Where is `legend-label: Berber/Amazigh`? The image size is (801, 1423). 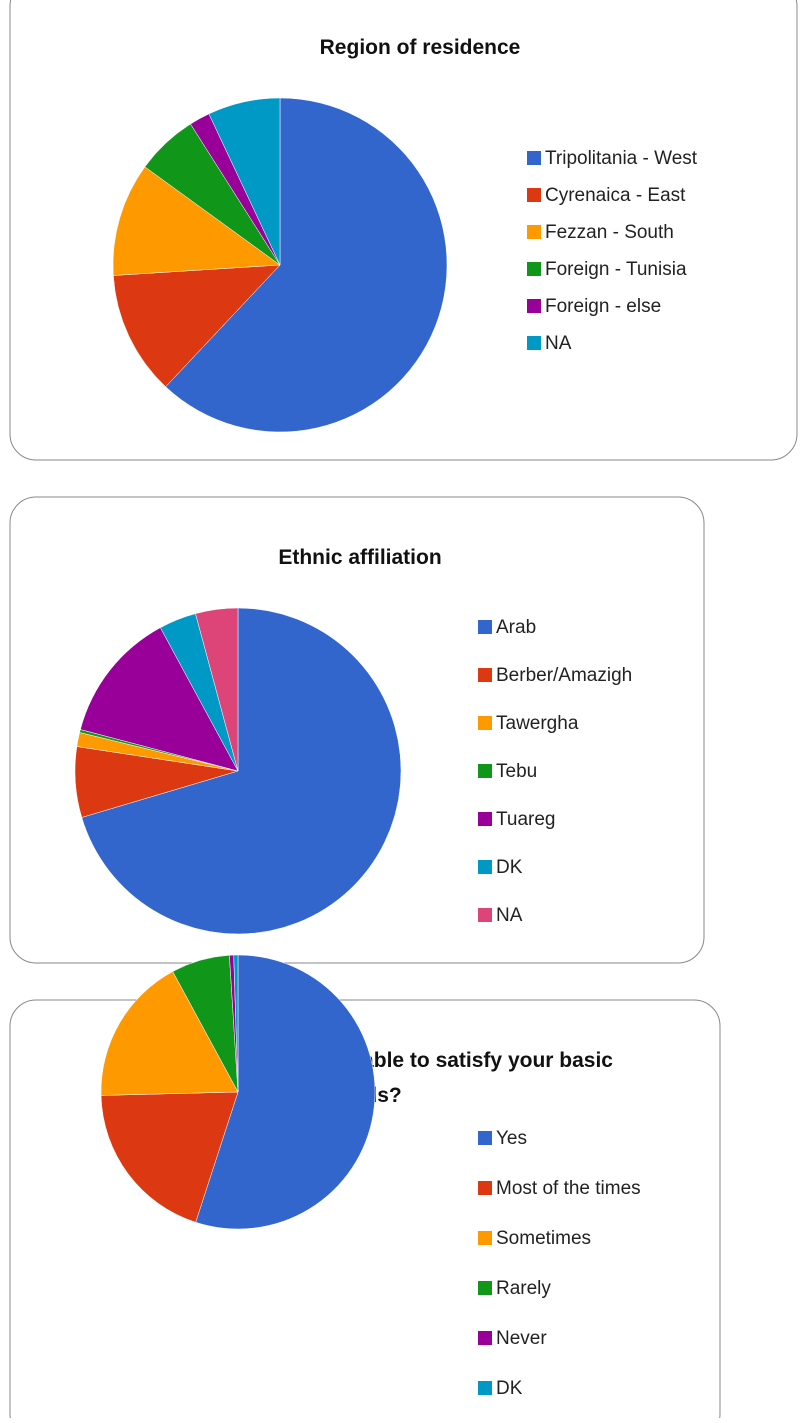
legend-label: Berber/Amazigh is located at coordinates (564, 675).